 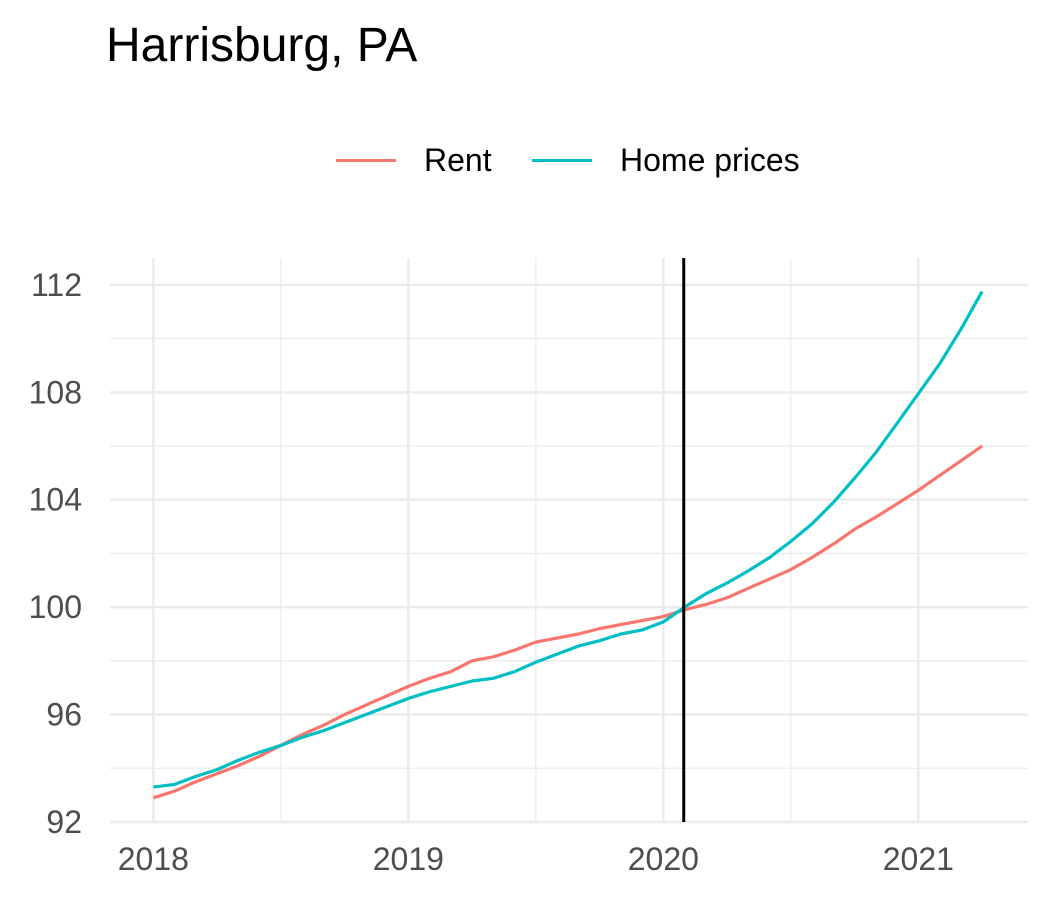 I want to click on y-tick-label: 108, so click(x=55, y=392).